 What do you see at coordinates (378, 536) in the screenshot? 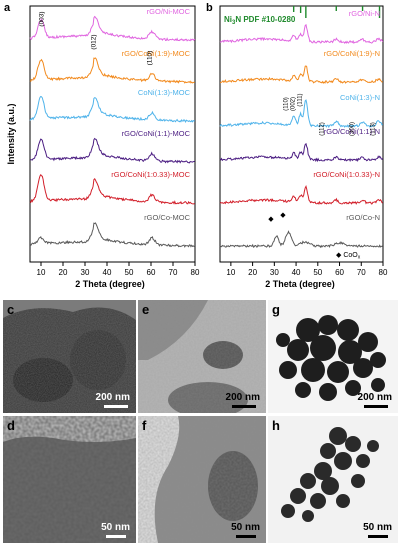
I see `tem-h-scale-bar` at bounding box center [378, 536].